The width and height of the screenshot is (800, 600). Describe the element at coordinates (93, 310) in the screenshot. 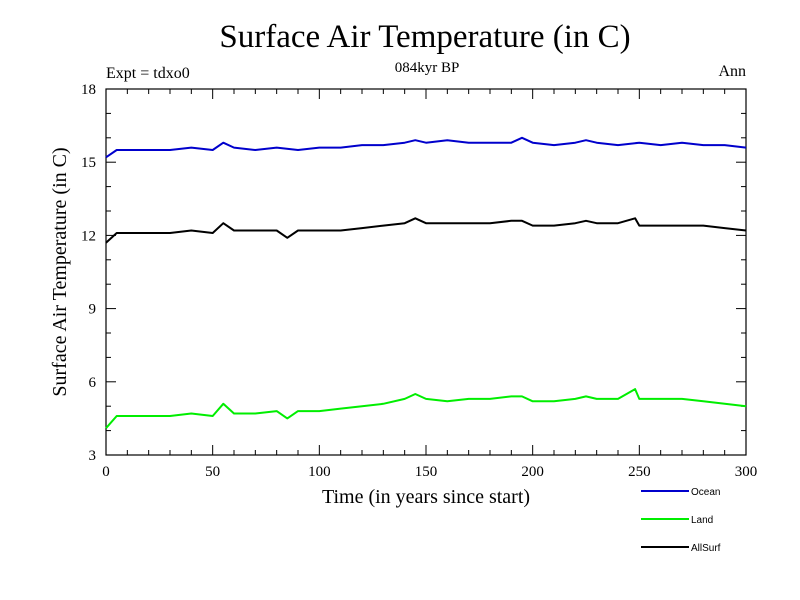

I see `y-tick-label: 9` at that location.